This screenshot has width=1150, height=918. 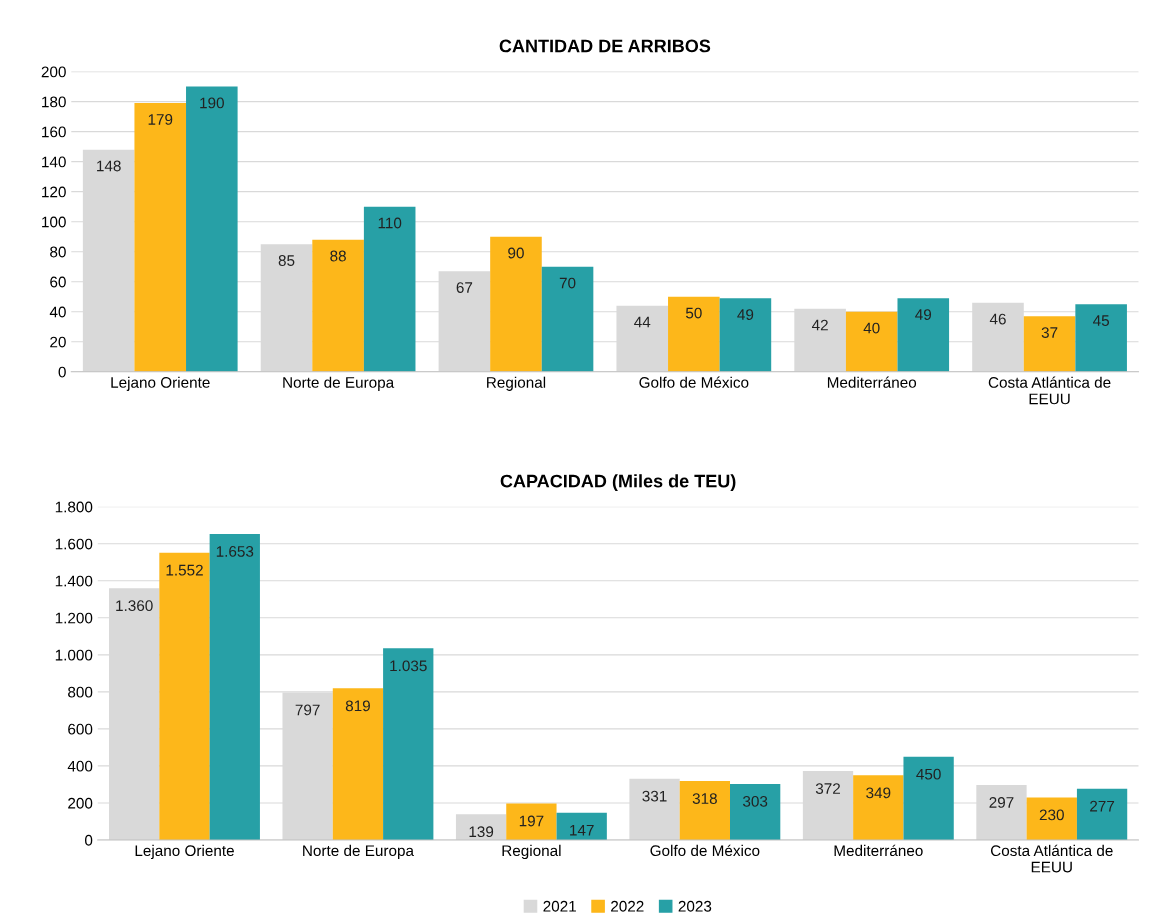 I want to click on data-label: 148, so click(x=109, y=166).